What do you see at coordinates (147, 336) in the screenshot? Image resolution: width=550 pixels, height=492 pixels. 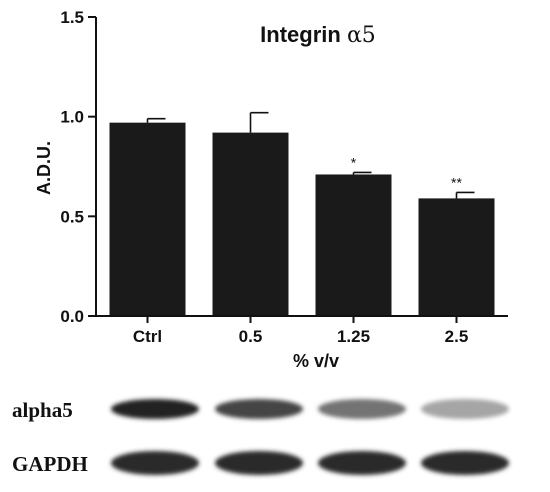 I see `x-tick-label: Ctrl` at bounding box center [147, 336].